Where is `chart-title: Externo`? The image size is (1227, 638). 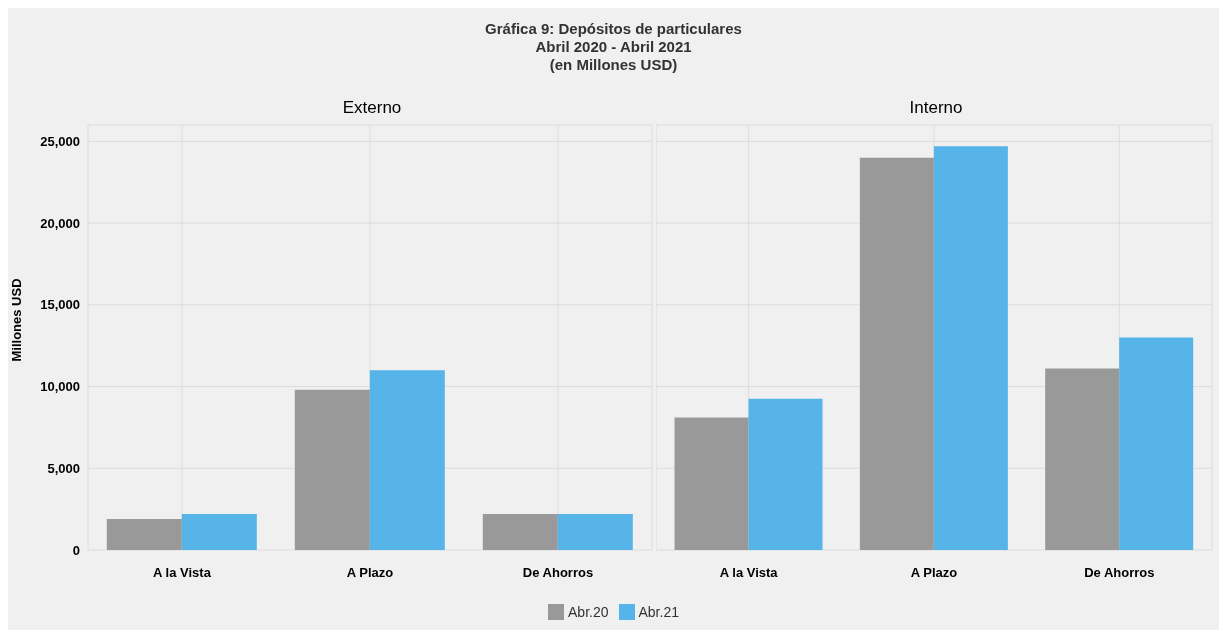 chart-title: Externo is located at coordinates (372, 108).